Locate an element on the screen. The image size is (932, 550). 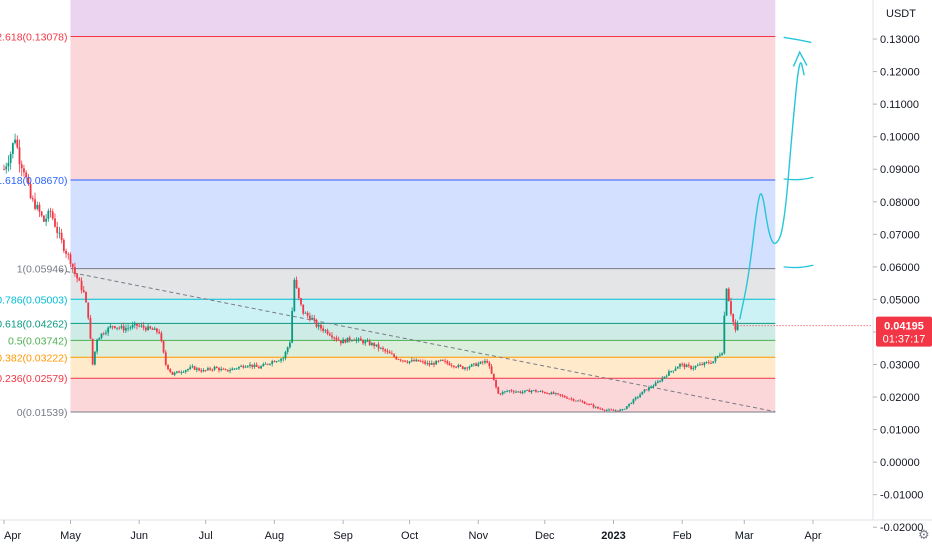
price-tick-label: 0.08000 is located at coordinates (900, 203).